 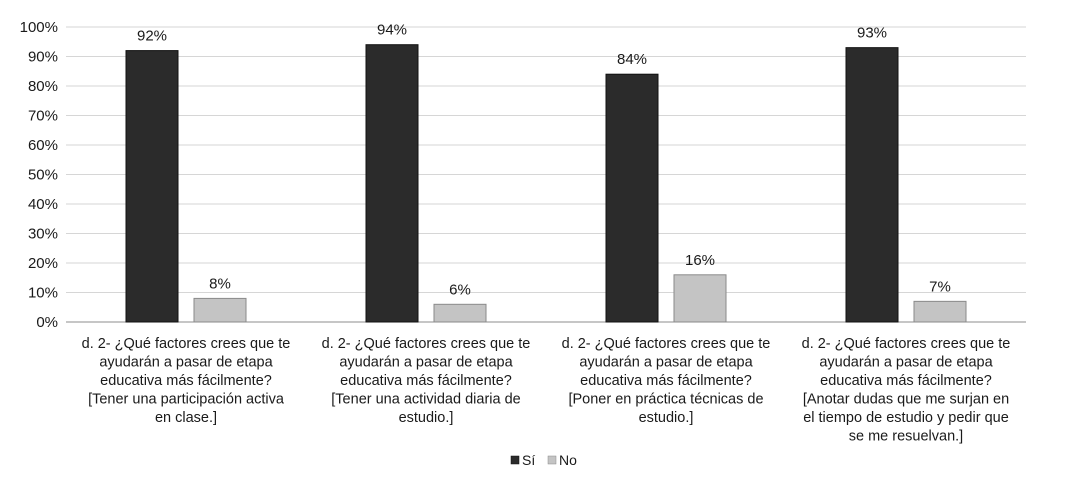 What do you see at coordinates (43, 116) in the screenshot?
I see `y-tick-label: 70%` at bounding box center [43, 116].